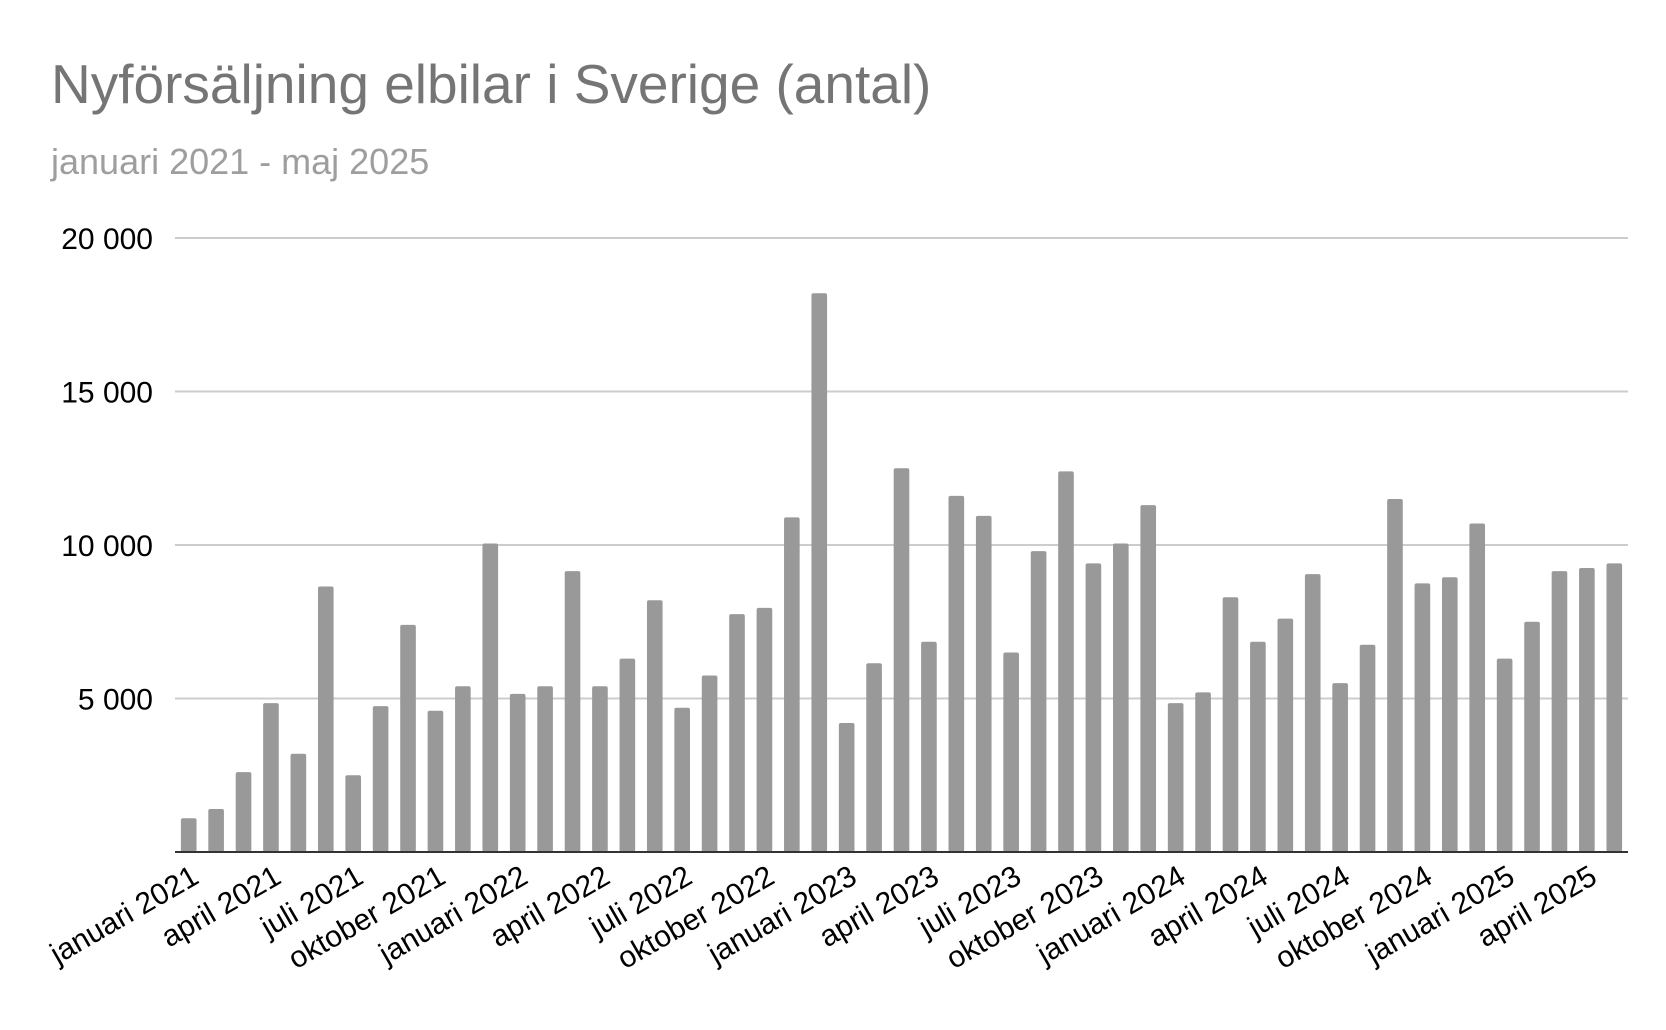 The width and height of the screenshot is (1666, 1030). What do you see at coordinates (115, 700) in the screenshot?
I see `y-tick-label: 5 000` at bounding box center [115, 700].